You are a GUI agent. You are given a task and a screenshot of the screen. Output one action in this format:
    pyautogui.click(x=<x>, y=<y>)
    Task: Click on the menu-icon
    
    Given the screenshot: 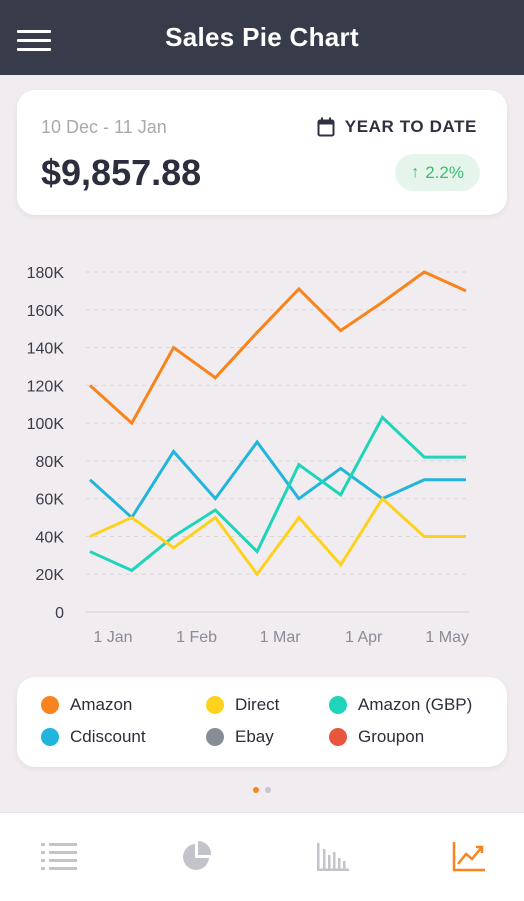 What is the action you would take?
    pyautogui.click(x=34, y=41)
    